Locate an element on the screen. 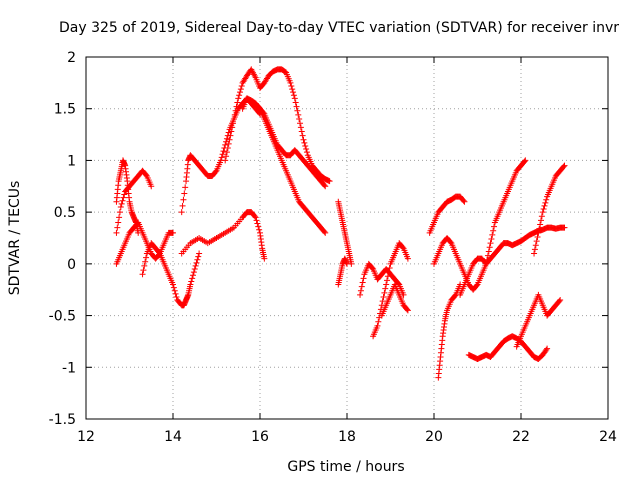  y-tick-label: -1 is located at coordinates (69, 368).